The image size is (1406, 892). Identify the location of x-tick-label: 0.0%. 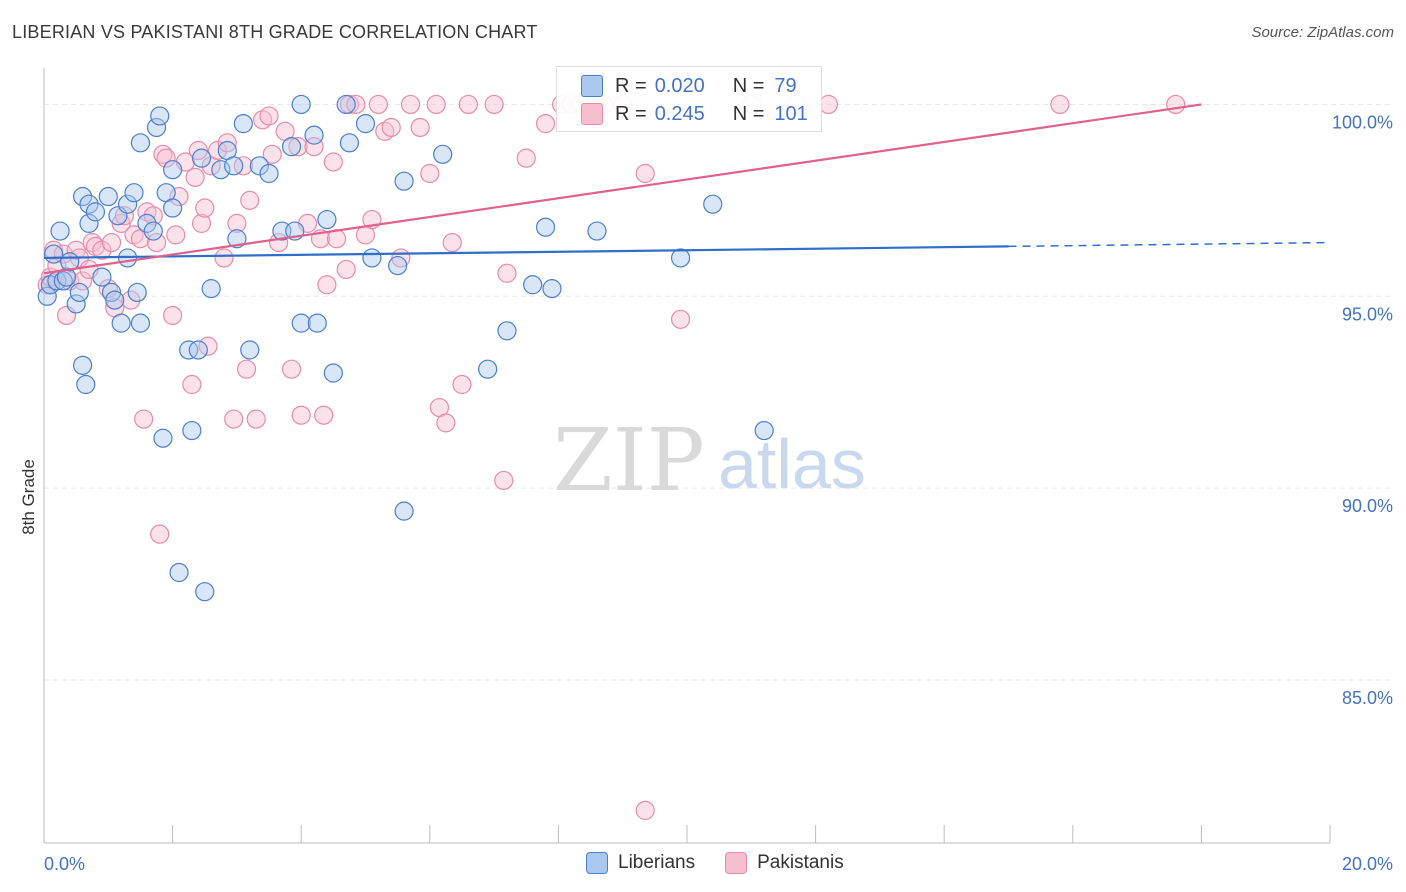
(64, 864).